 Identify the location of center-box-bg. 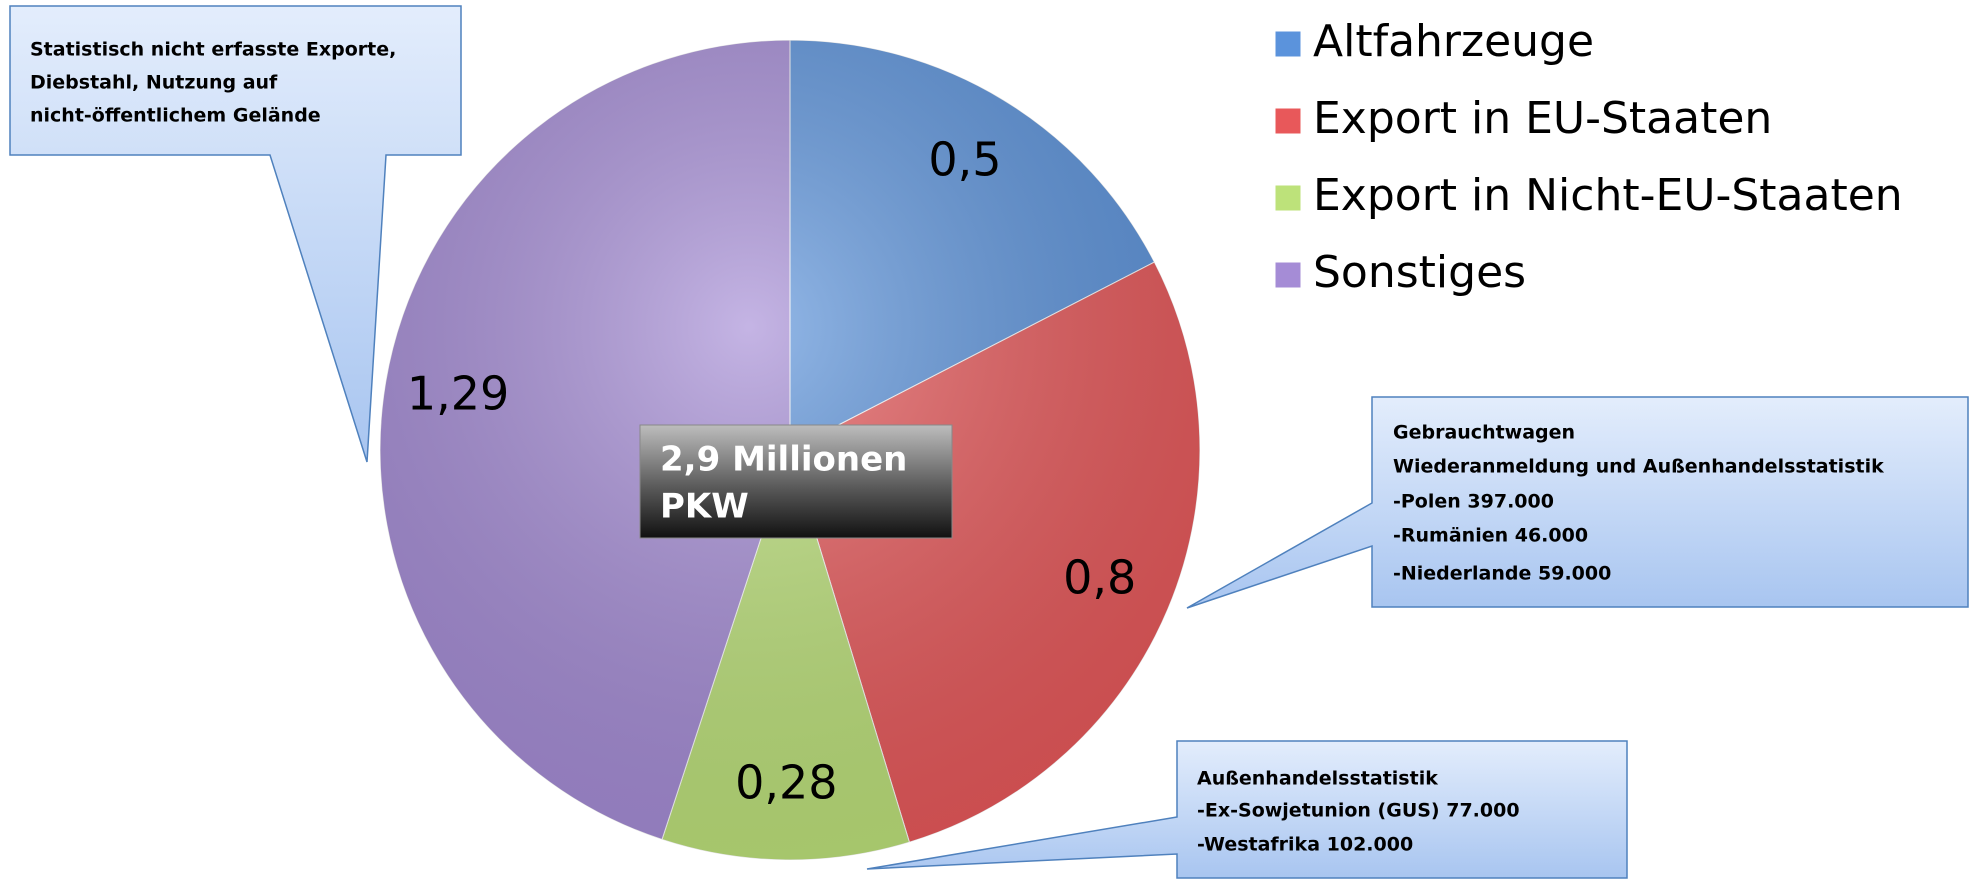
(796, 481).